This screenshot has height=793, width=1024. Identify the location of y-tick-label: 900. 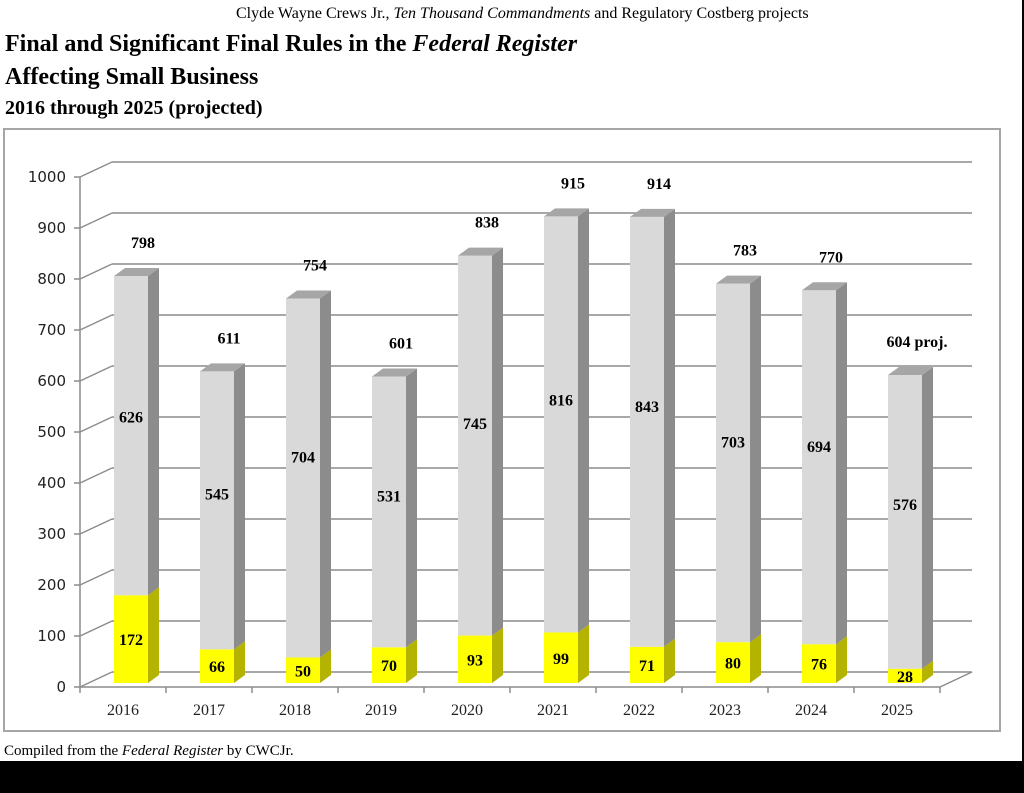
(51, 228).